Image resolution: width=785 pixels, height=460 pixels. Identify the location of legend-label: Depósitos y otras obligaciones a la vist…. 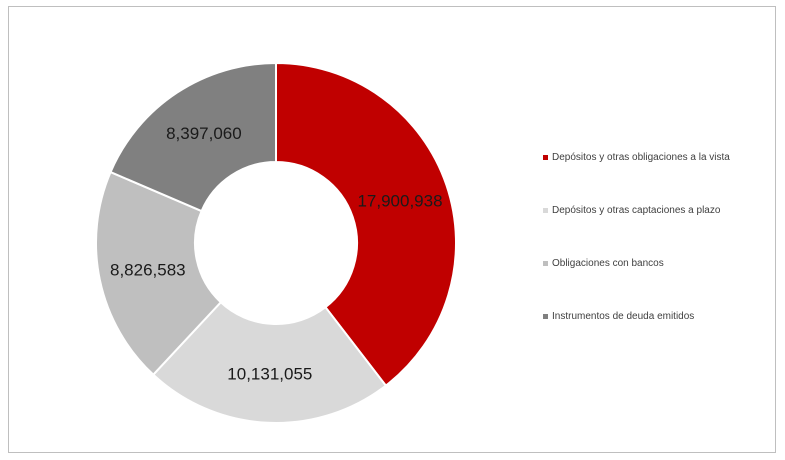
(641, 157).